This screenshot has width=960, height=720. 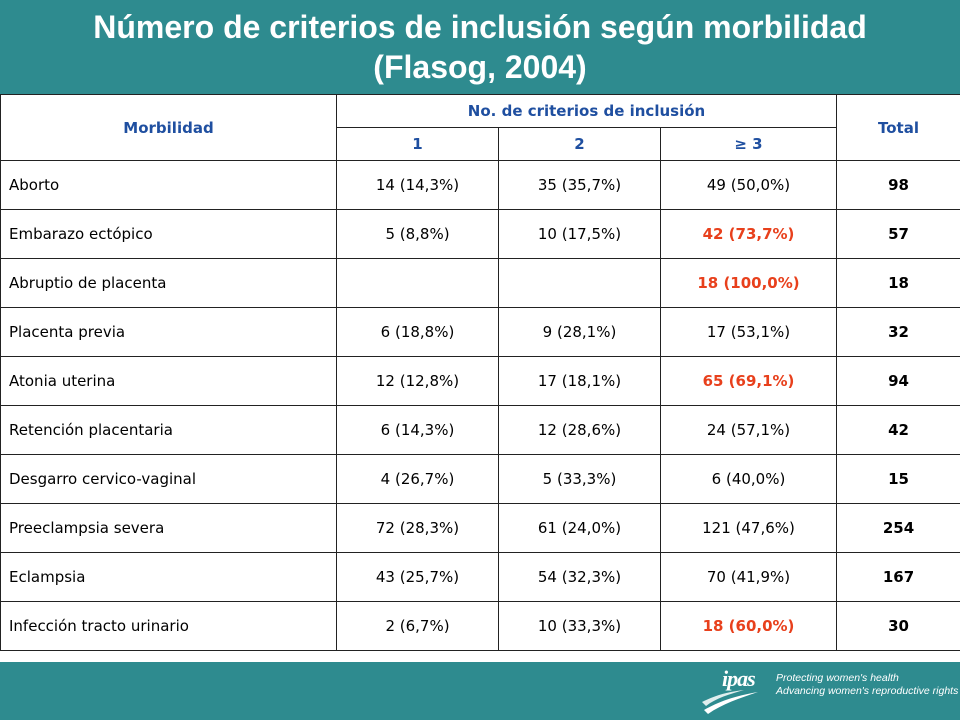 What do you see at coordinates (417, 626) in the screenshot?
I see `cell-c1: 2 (6,7%)` at bounding box center [417, 626].